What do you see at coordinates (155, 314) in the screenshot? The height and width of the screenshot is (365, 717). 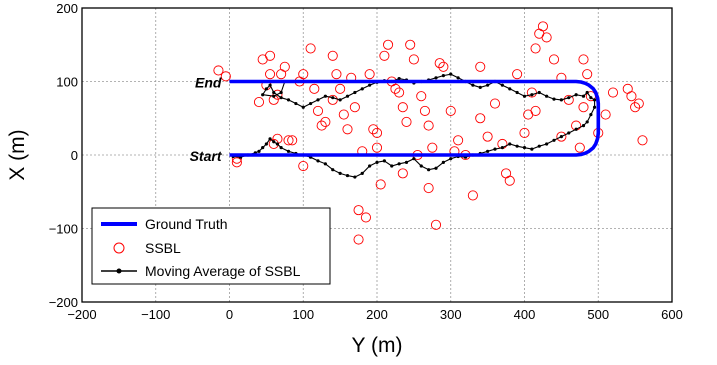 I see `x-tick-label: −100` at bounding box center [155, 314].